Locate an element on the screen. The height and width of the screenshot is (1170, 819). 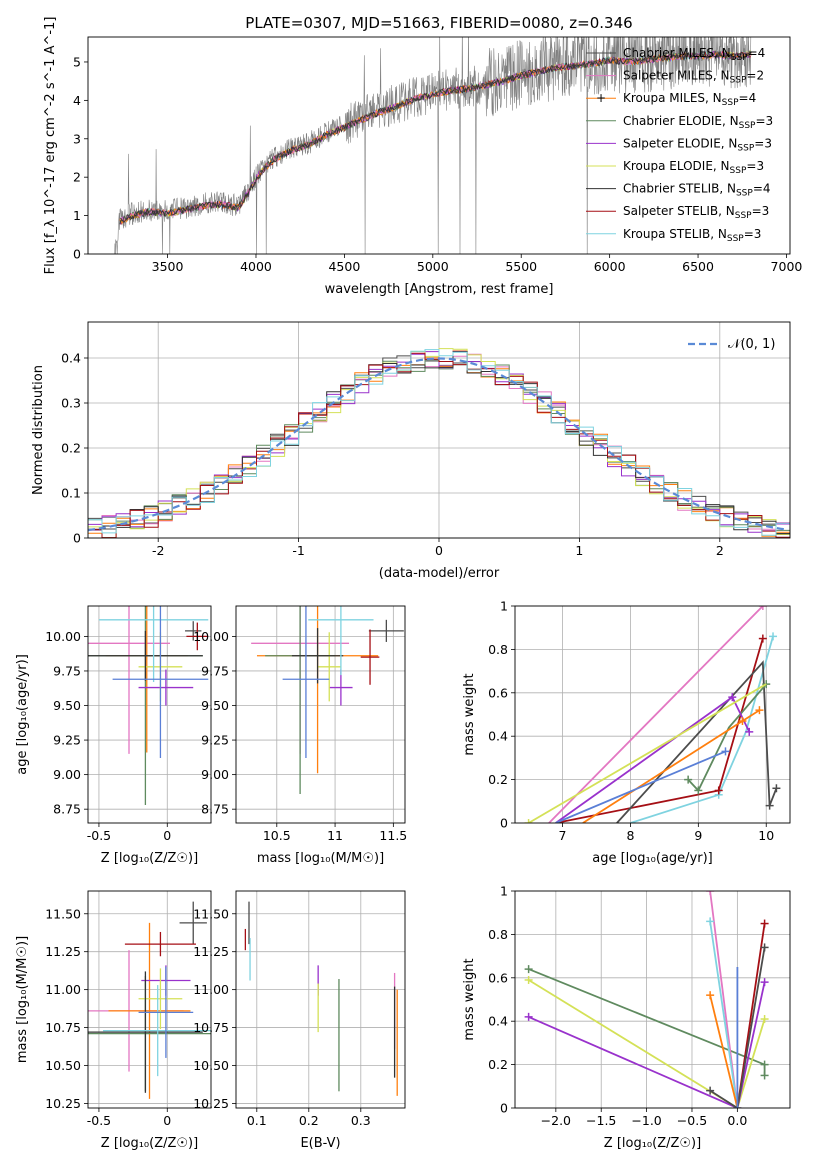
errorbar-salpeter-elodie is located at coordinates (166, 687).